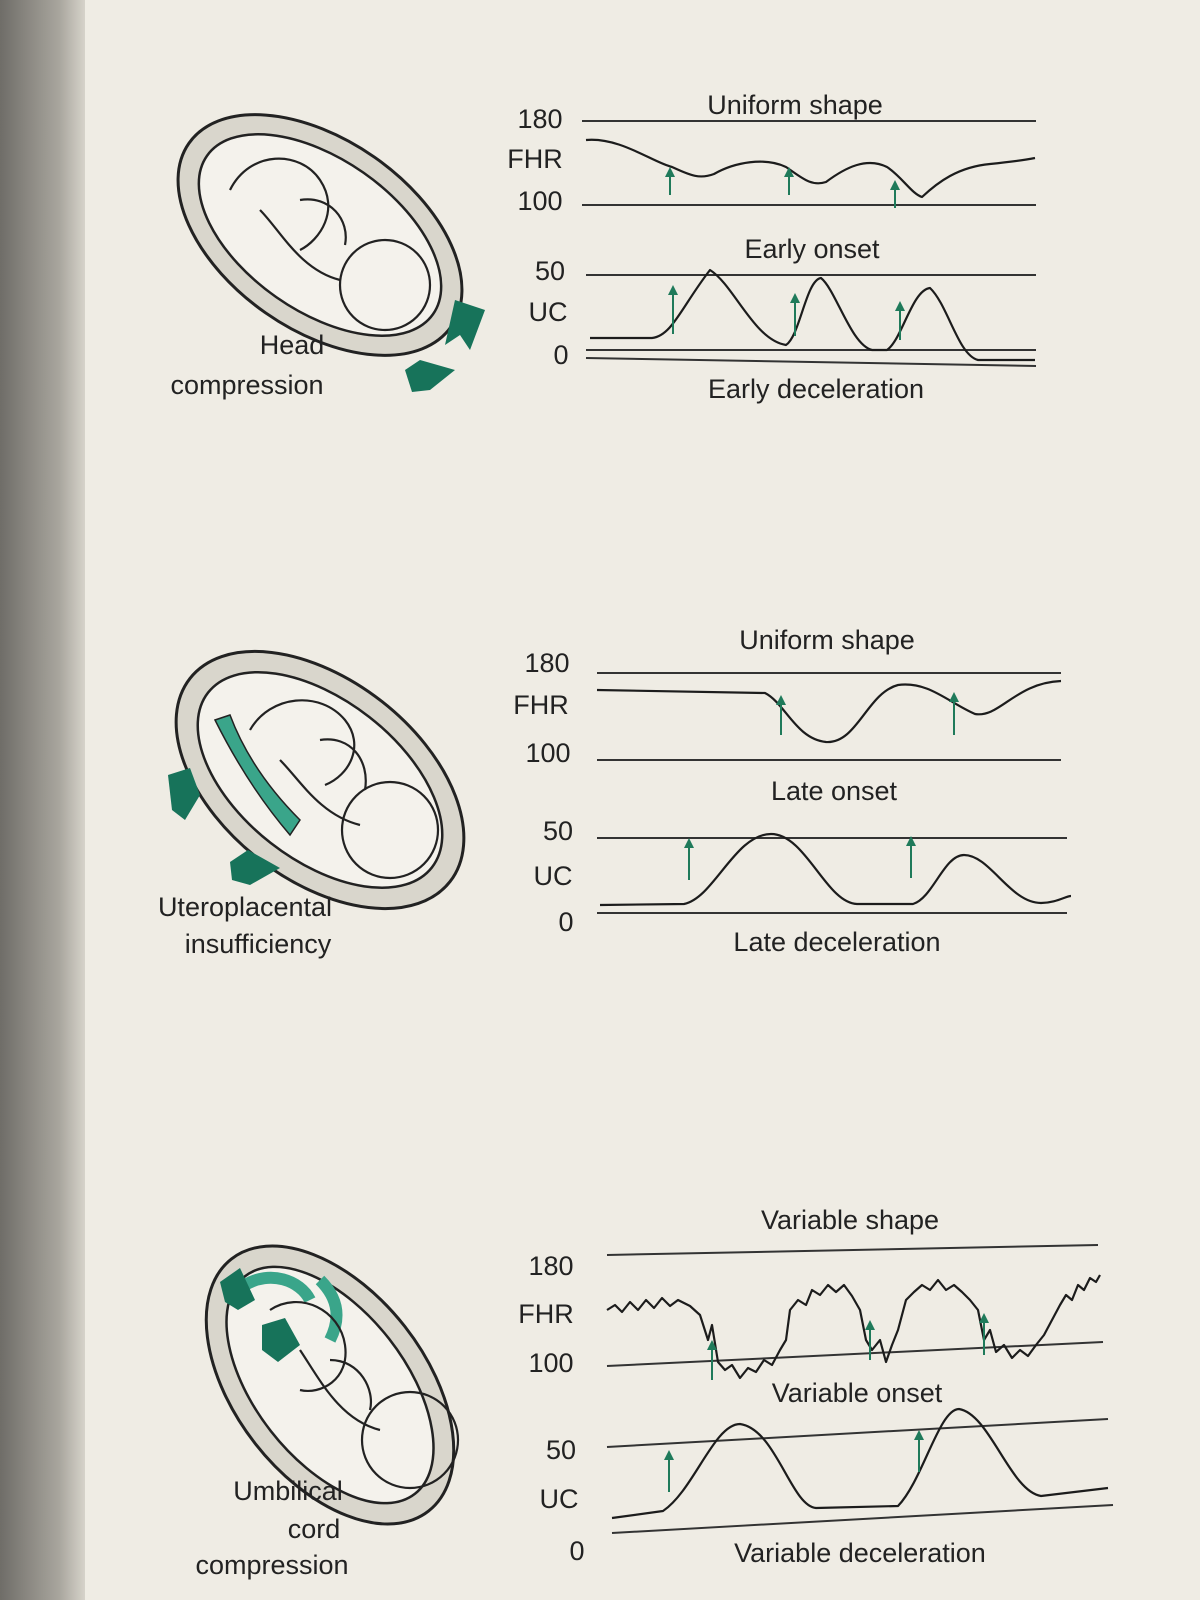 The height and width of the screenshot is (1600, 1200). What do you see at coordinates (860, 1553) in the screenshot?
I see `footer-label: Variable deceleration` at bounding box center [860, 1553].